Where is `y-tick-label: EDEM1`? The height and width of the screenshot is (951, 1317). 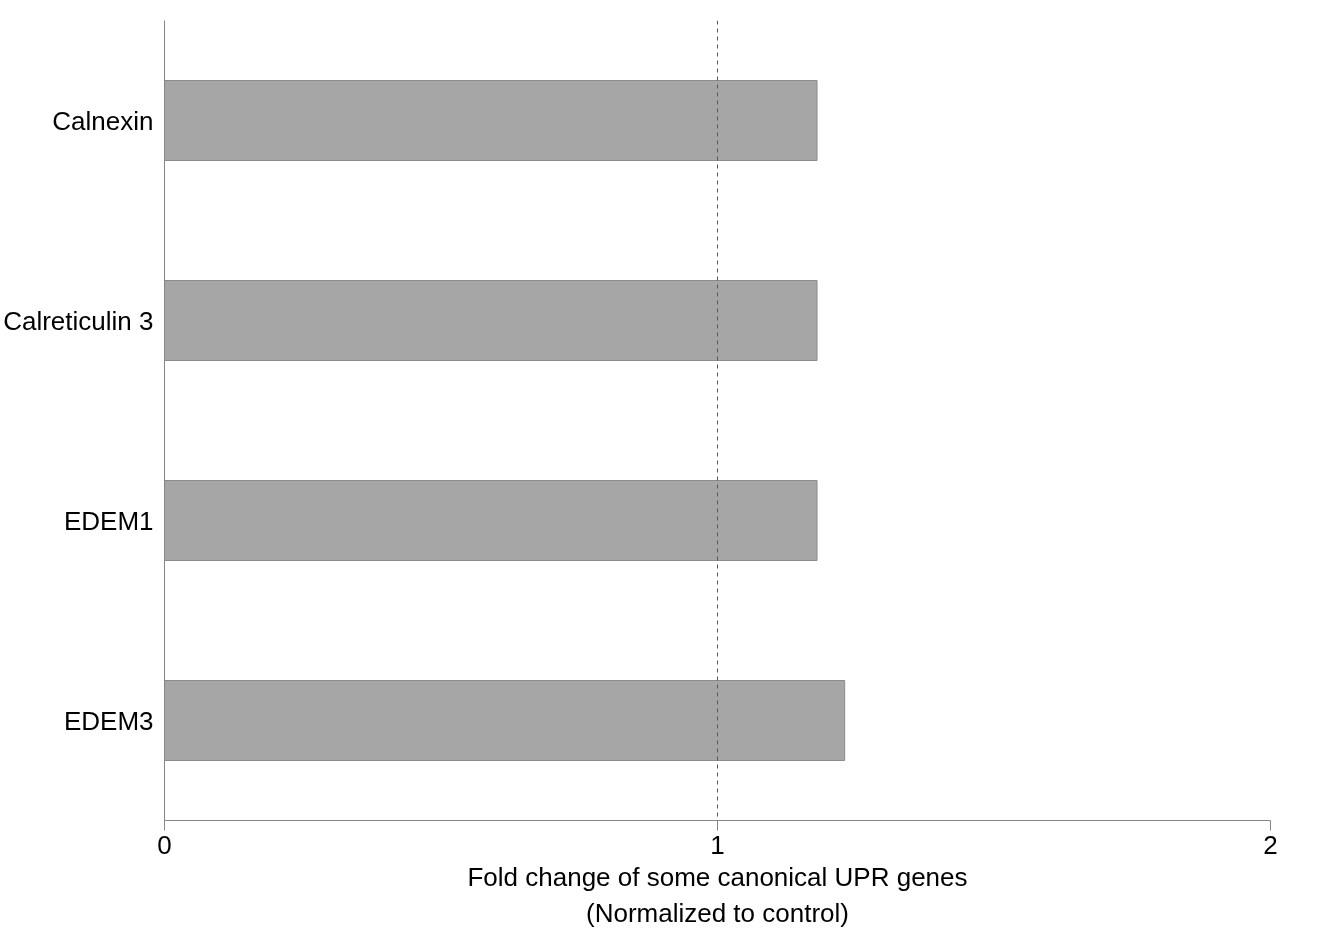 y-tick-label: EDEM1 is located at coordinates (108, 520).